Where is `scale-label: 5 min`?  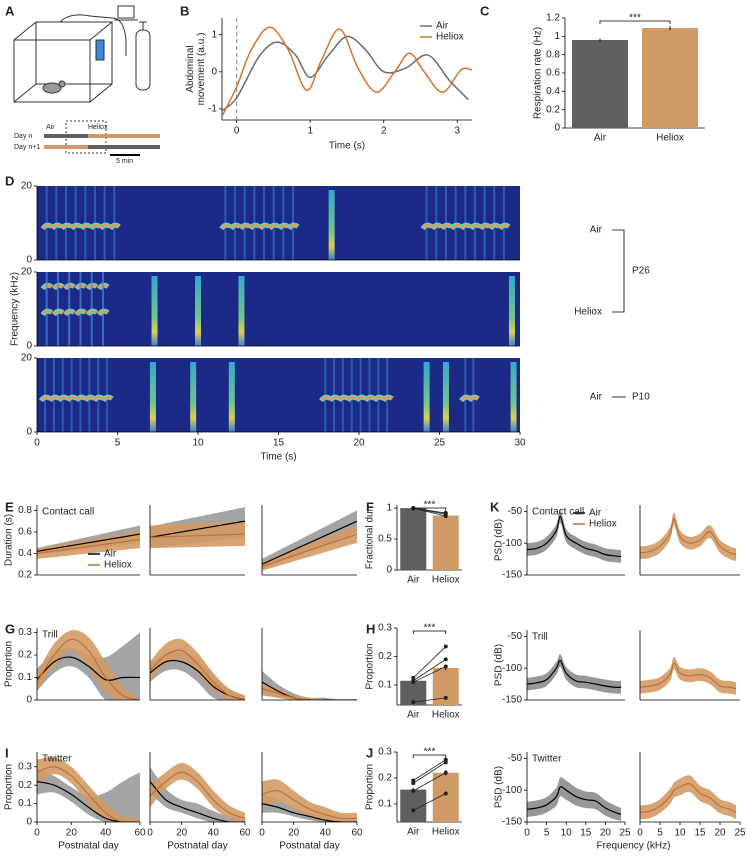 scale-label: 5 min is located at coordinates (124, 161).